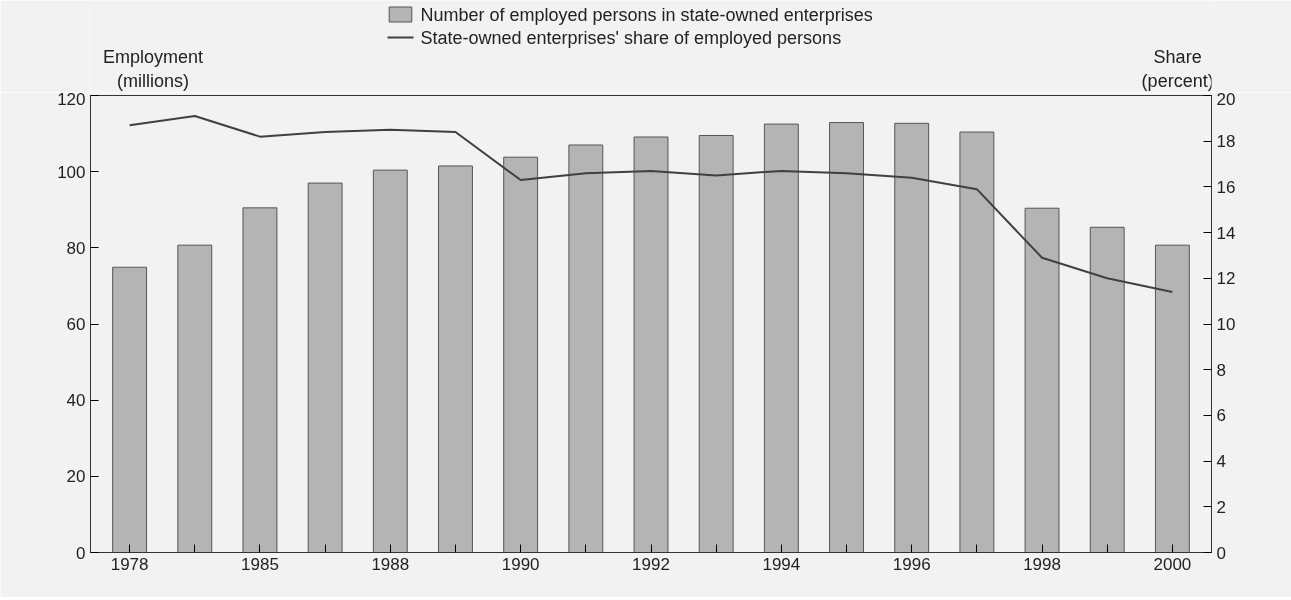 This screenshot has width=1291, height=600. I want to click on x-tick-label: 1990, so click(520, 564).